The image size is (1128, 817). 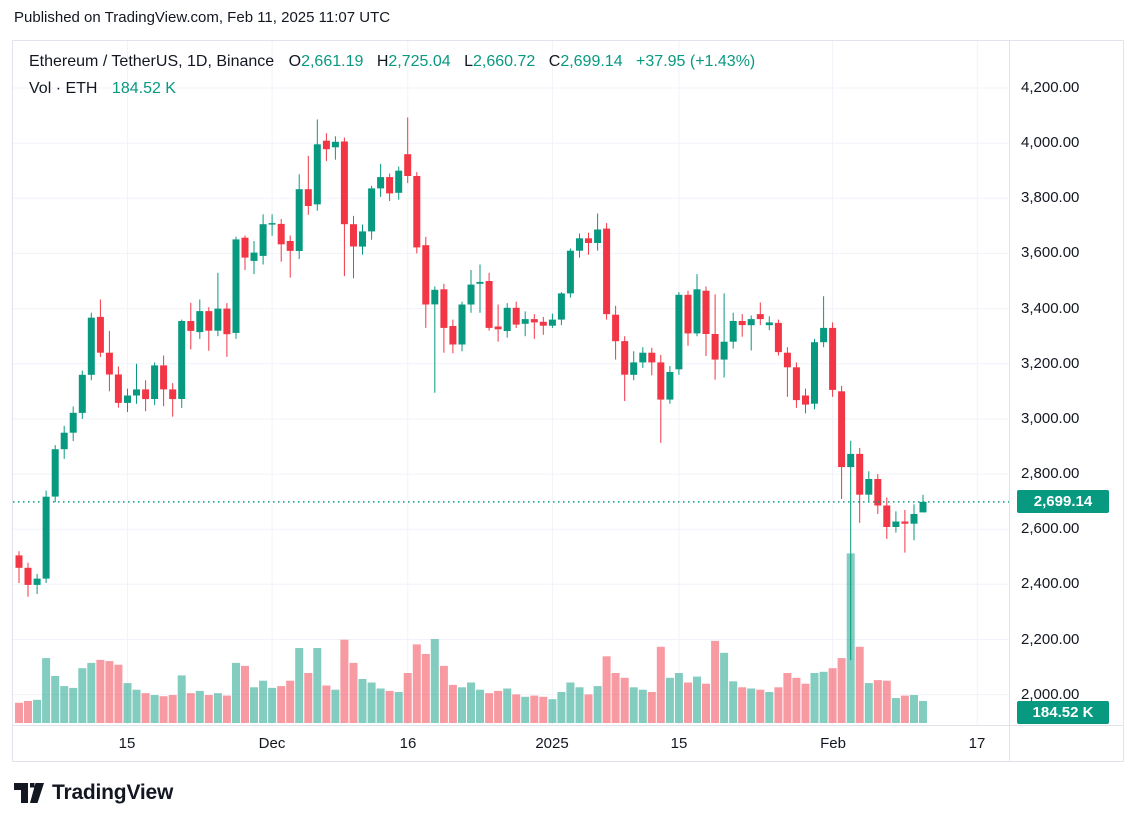 What do you see at coordinates (127, 743) in the screenshot?
I see `time-axis-label: 15` at bounding box center [127, 743].